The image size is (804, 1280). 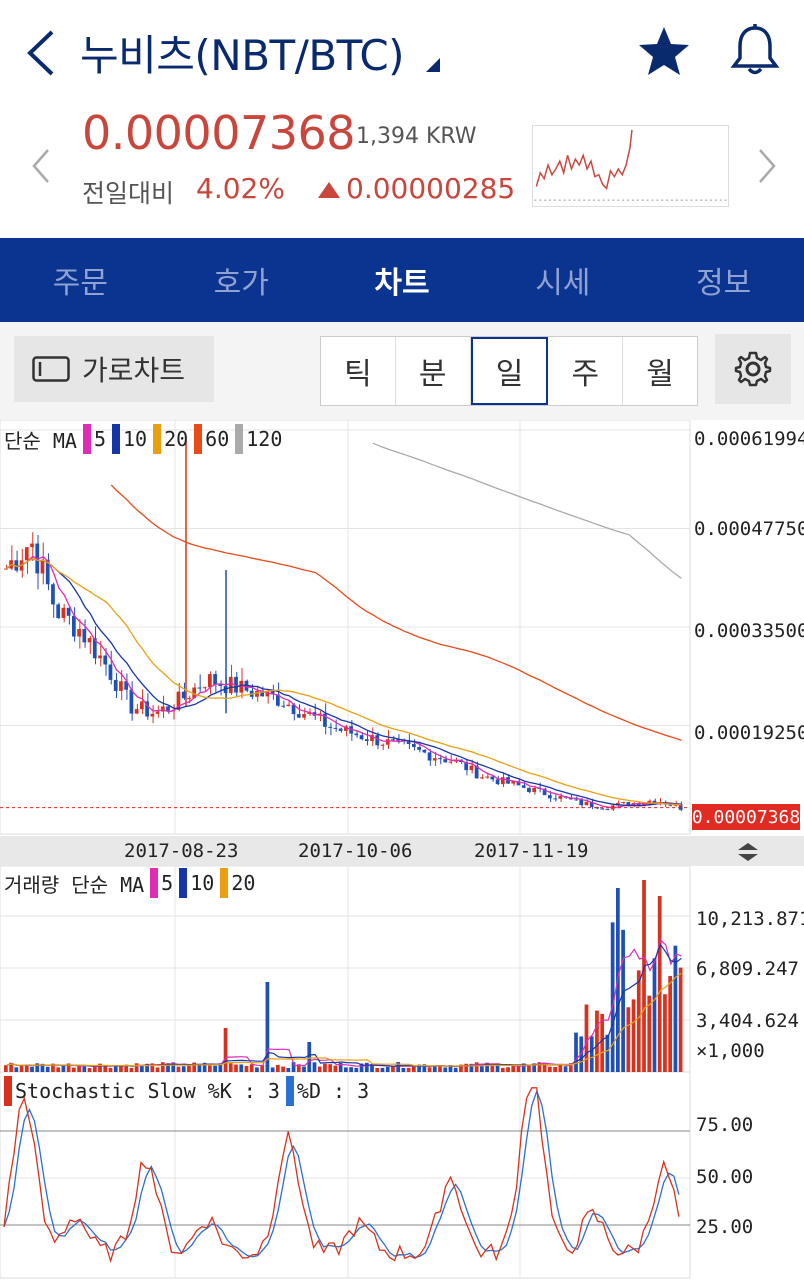 What do you see at coordinates (531, 851) in the screenshot?
I see `date-label: 2017-11-19` at bounding box center [531, 851].